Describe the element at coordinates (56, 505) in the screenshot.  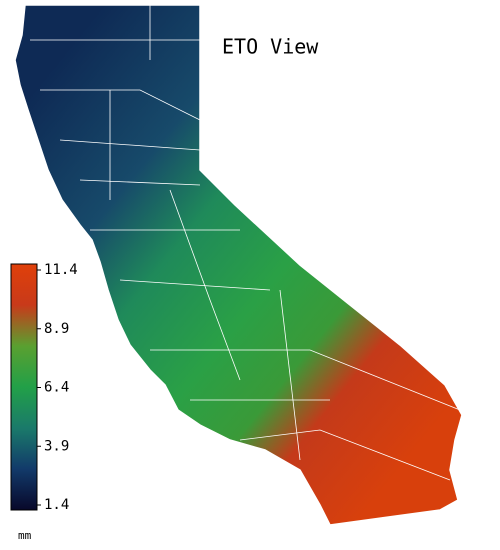
I see `scale-tick-label: 1.4` at that location.